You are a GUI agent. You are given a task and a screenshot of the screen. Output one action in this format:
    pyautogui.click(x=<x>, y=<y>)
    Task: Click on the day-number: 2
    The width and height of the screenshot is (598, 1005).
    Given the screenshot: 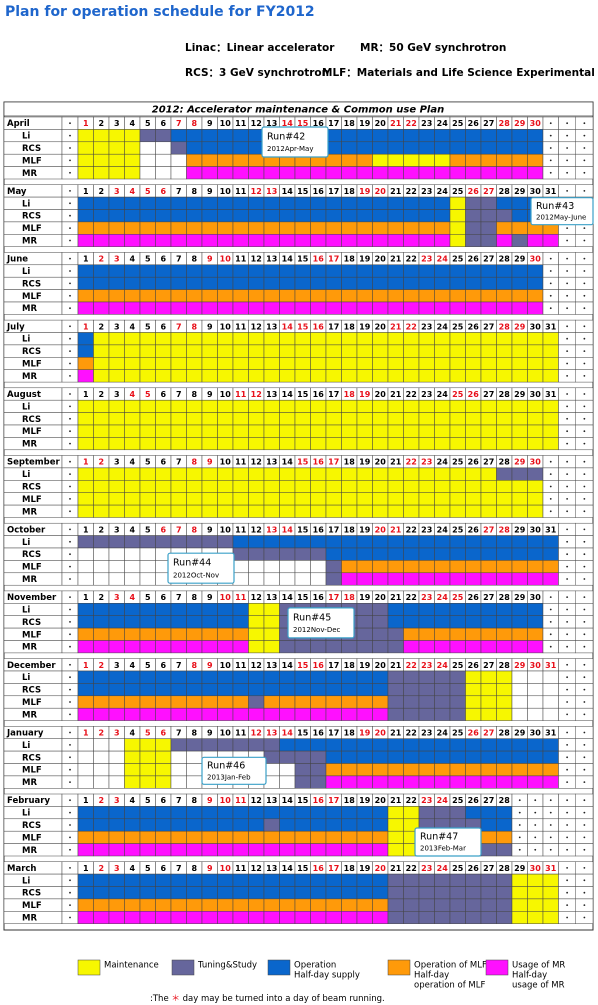 What is the action you would take?
    pyautogui.click(x=101, y=462)
    